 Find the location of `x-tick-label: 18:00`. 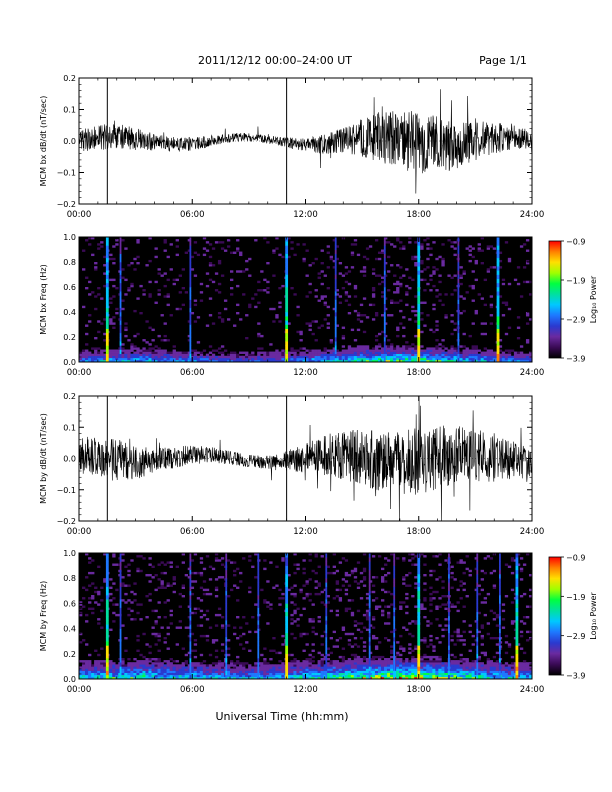

x-tick-label: 18:00 is located at coordinates (419, 532).